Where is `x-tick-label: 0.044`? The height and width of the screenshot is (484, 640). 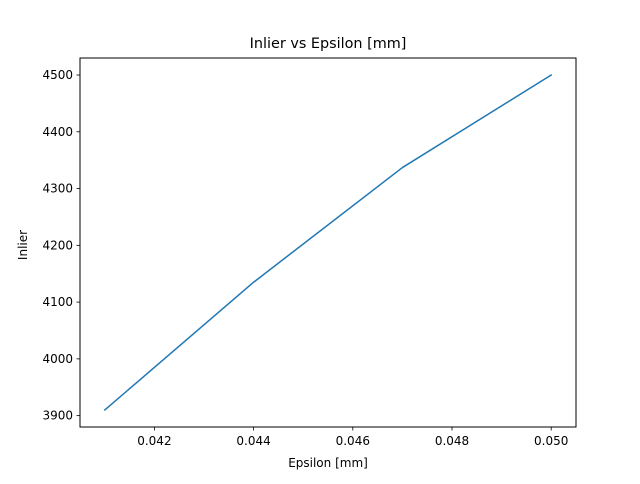
x-tick-label: 0.044 is located at coordinates (253, 441).